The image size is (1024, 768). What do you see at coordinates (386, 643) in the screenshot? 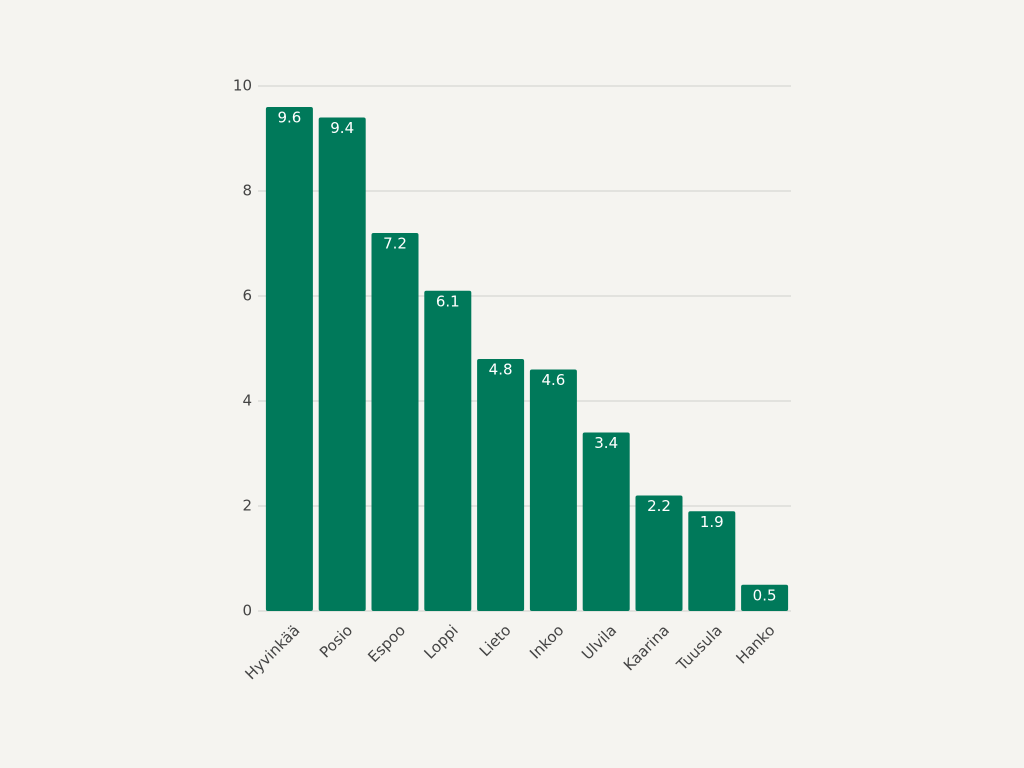
I see `x-tick-label: Espoo` at bounding box center [386, 643].